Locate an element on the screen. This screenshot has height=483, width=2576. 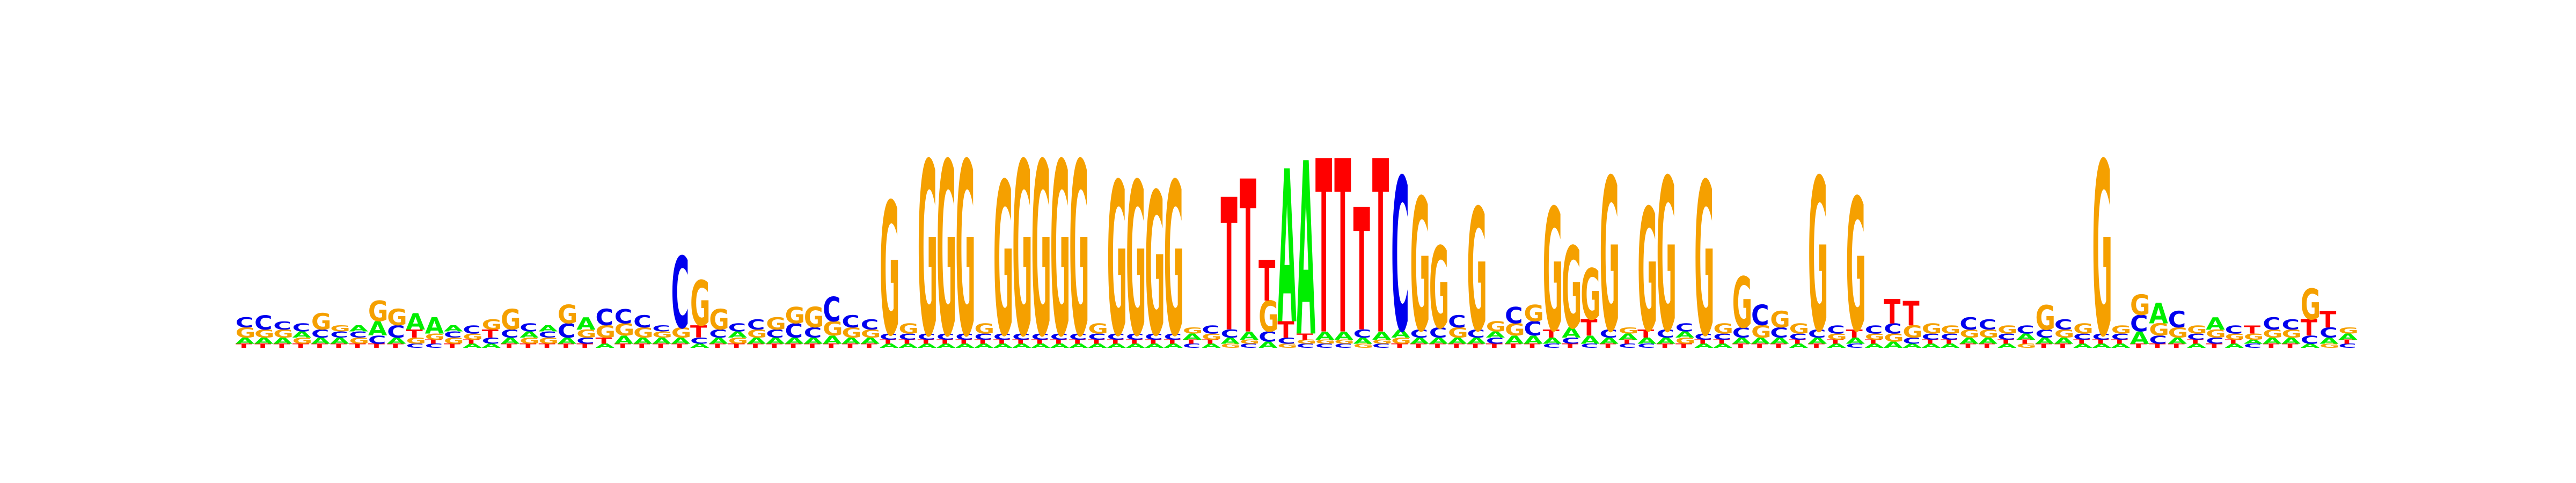
logo-letter-G-pos-90: G is located at coordinates (1932, 328).